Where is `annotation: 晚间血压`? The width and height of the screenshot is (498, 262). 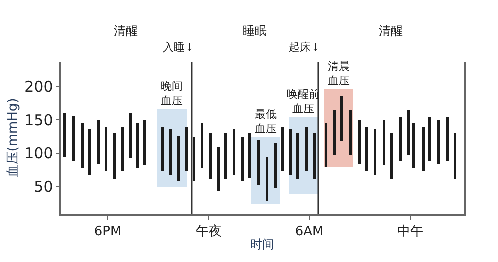 annotation: 晚间血压 is located at coordinates (172, 94).